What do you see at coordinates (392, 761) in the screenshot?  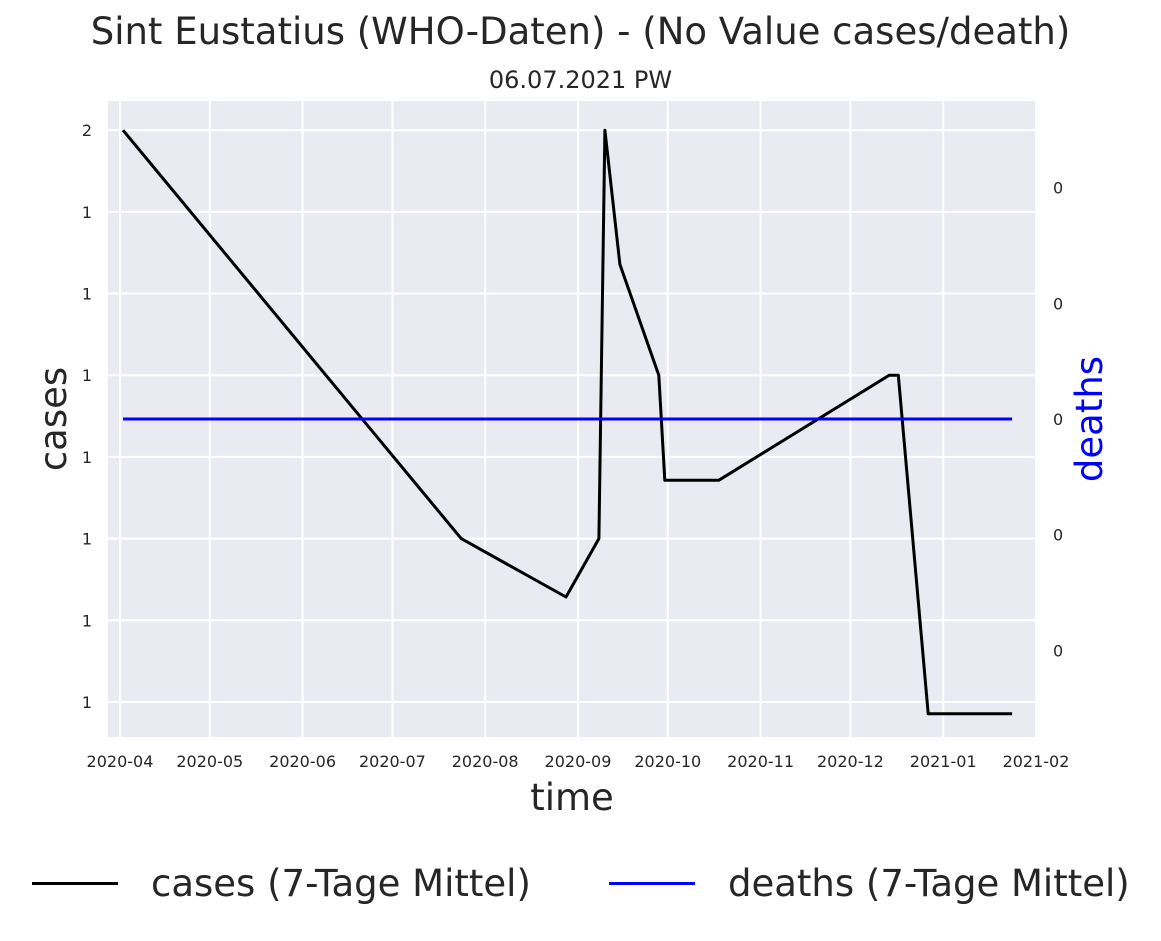 I see `x-tick-label: 2020-07` at bounding box center [392, 761].